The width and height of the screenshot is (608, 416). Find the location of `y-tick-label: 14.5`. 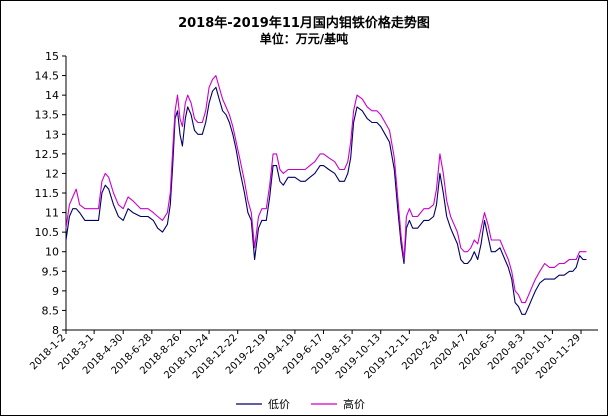

y-tick-label: 14.5 is located at coordinates (47, 76).